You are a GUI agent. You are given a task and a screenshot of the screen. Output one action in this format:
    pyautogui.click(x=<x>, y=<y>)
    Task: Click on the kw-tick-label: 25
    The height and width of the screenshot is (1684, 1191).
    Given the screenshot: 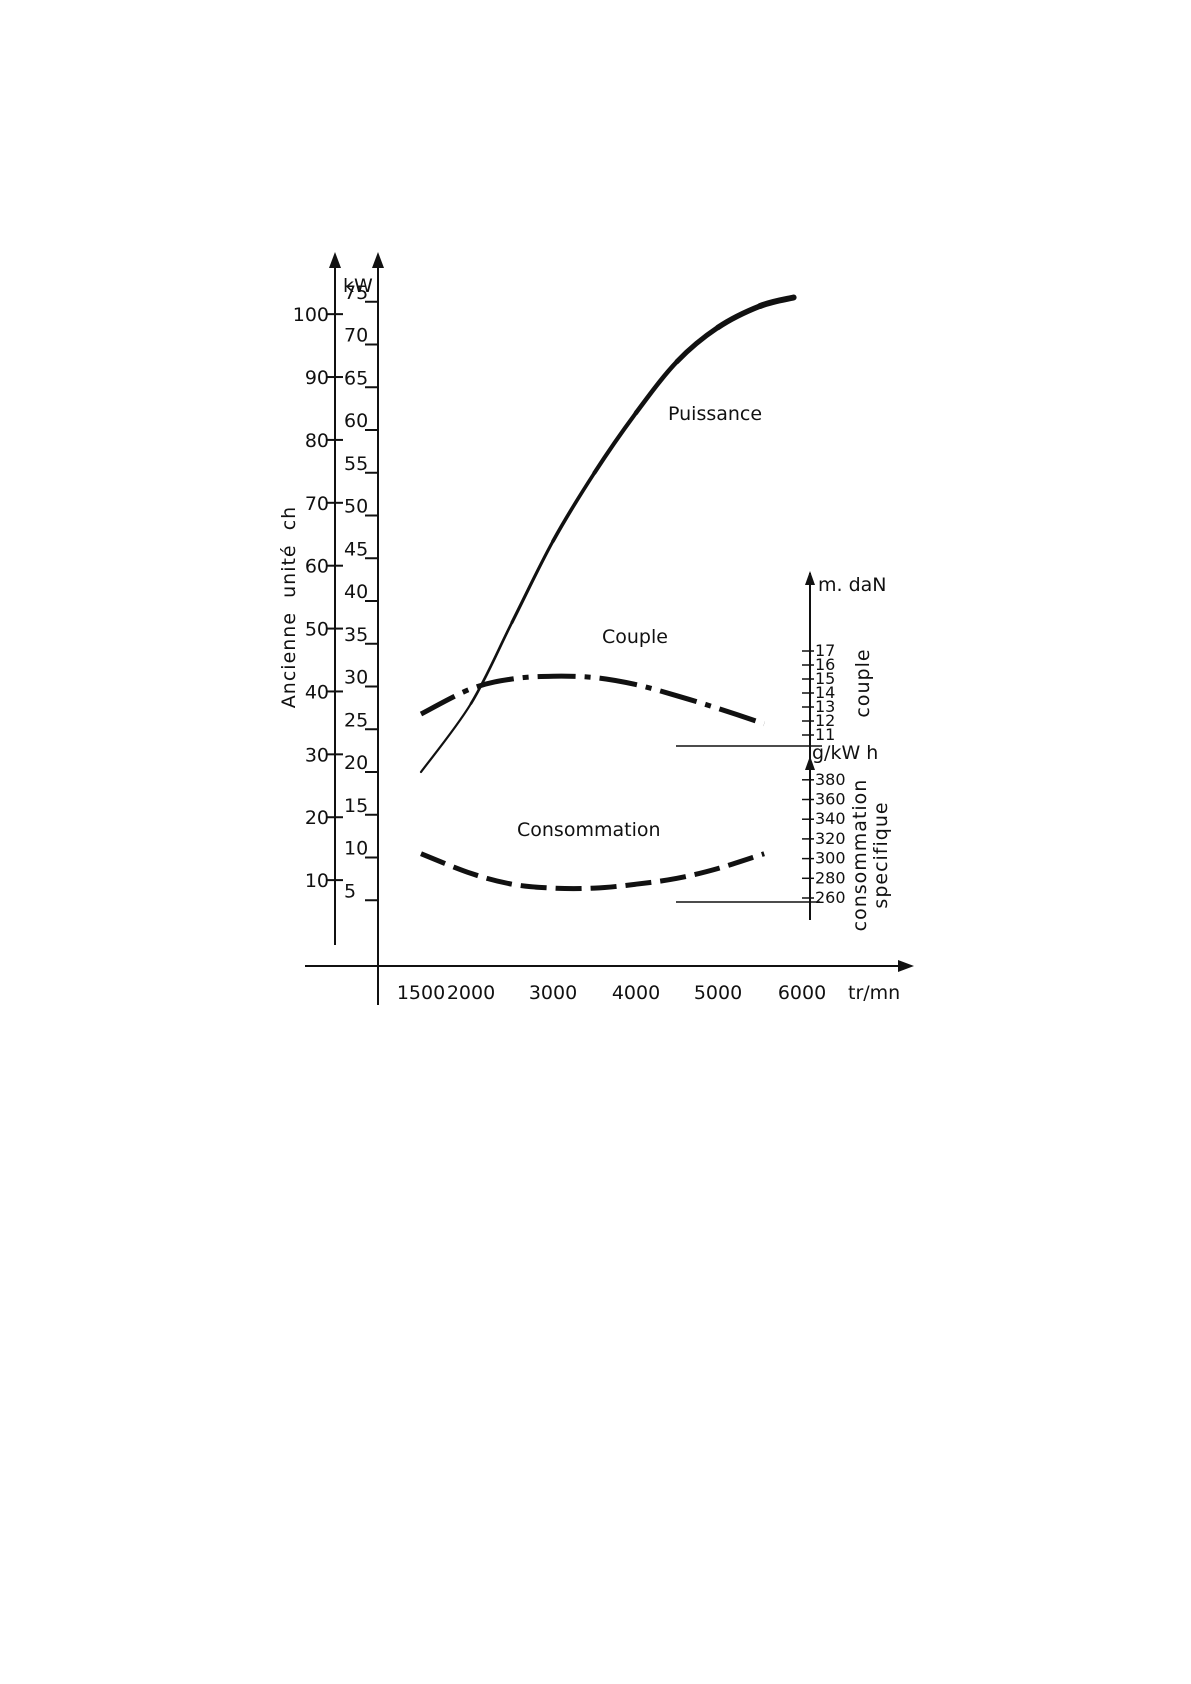 What is the action you would take?
    pyautogui.click(x=356, y=720)
    